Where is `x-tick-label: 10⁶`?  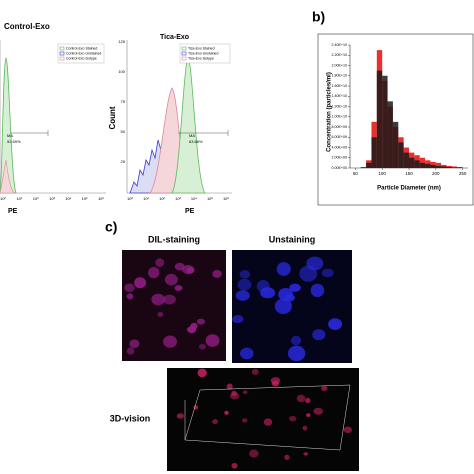 x-tick-label: 10⁶ is located at coordinates (101, 198).